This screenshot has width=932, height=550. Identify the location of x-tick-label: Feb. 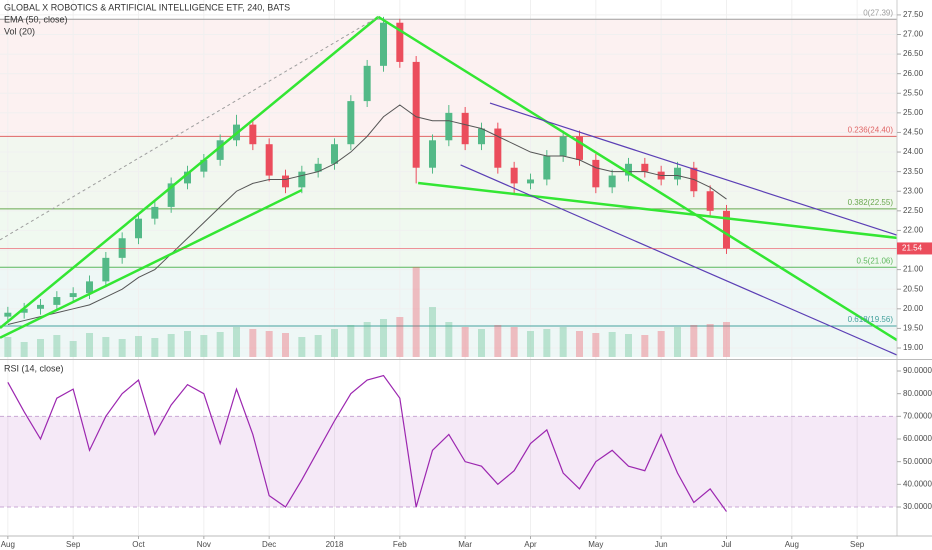
(400, 544).